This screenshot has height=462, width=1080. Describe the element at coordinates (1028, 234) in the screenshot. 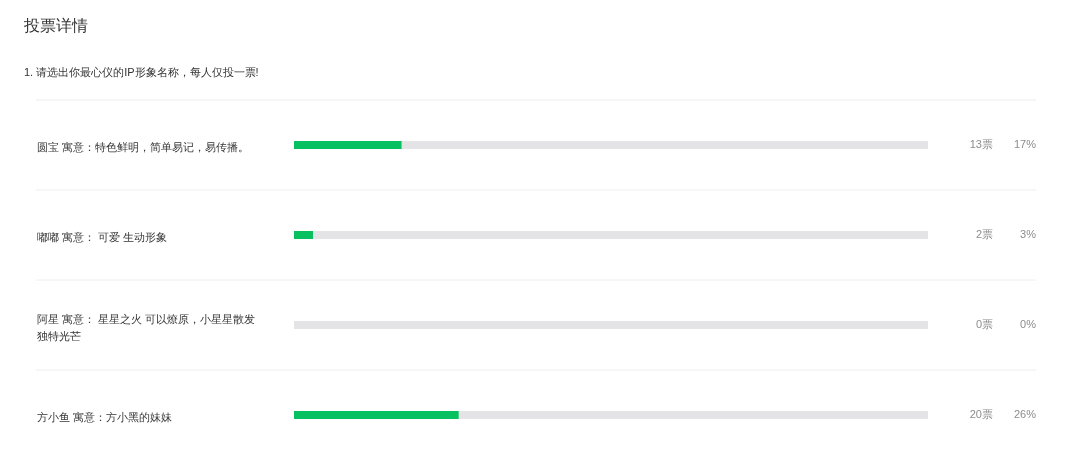

I see `data-label: 3%` at that location.